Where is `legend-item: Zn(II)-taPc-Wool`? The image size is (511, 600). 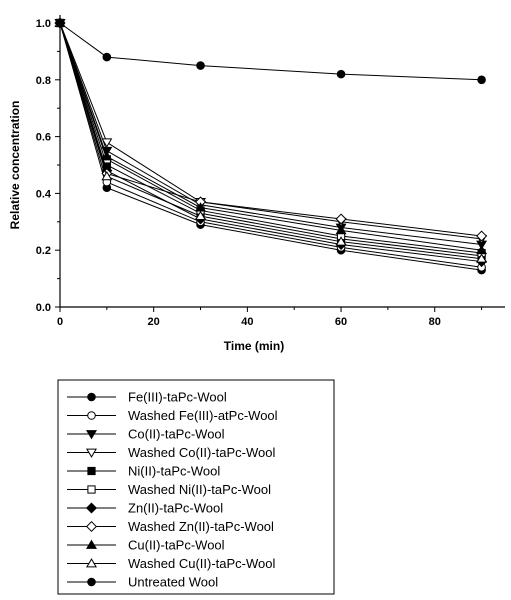
legend-item: Zn(II)-taPc-Wool is located at coordinates (145, 508).